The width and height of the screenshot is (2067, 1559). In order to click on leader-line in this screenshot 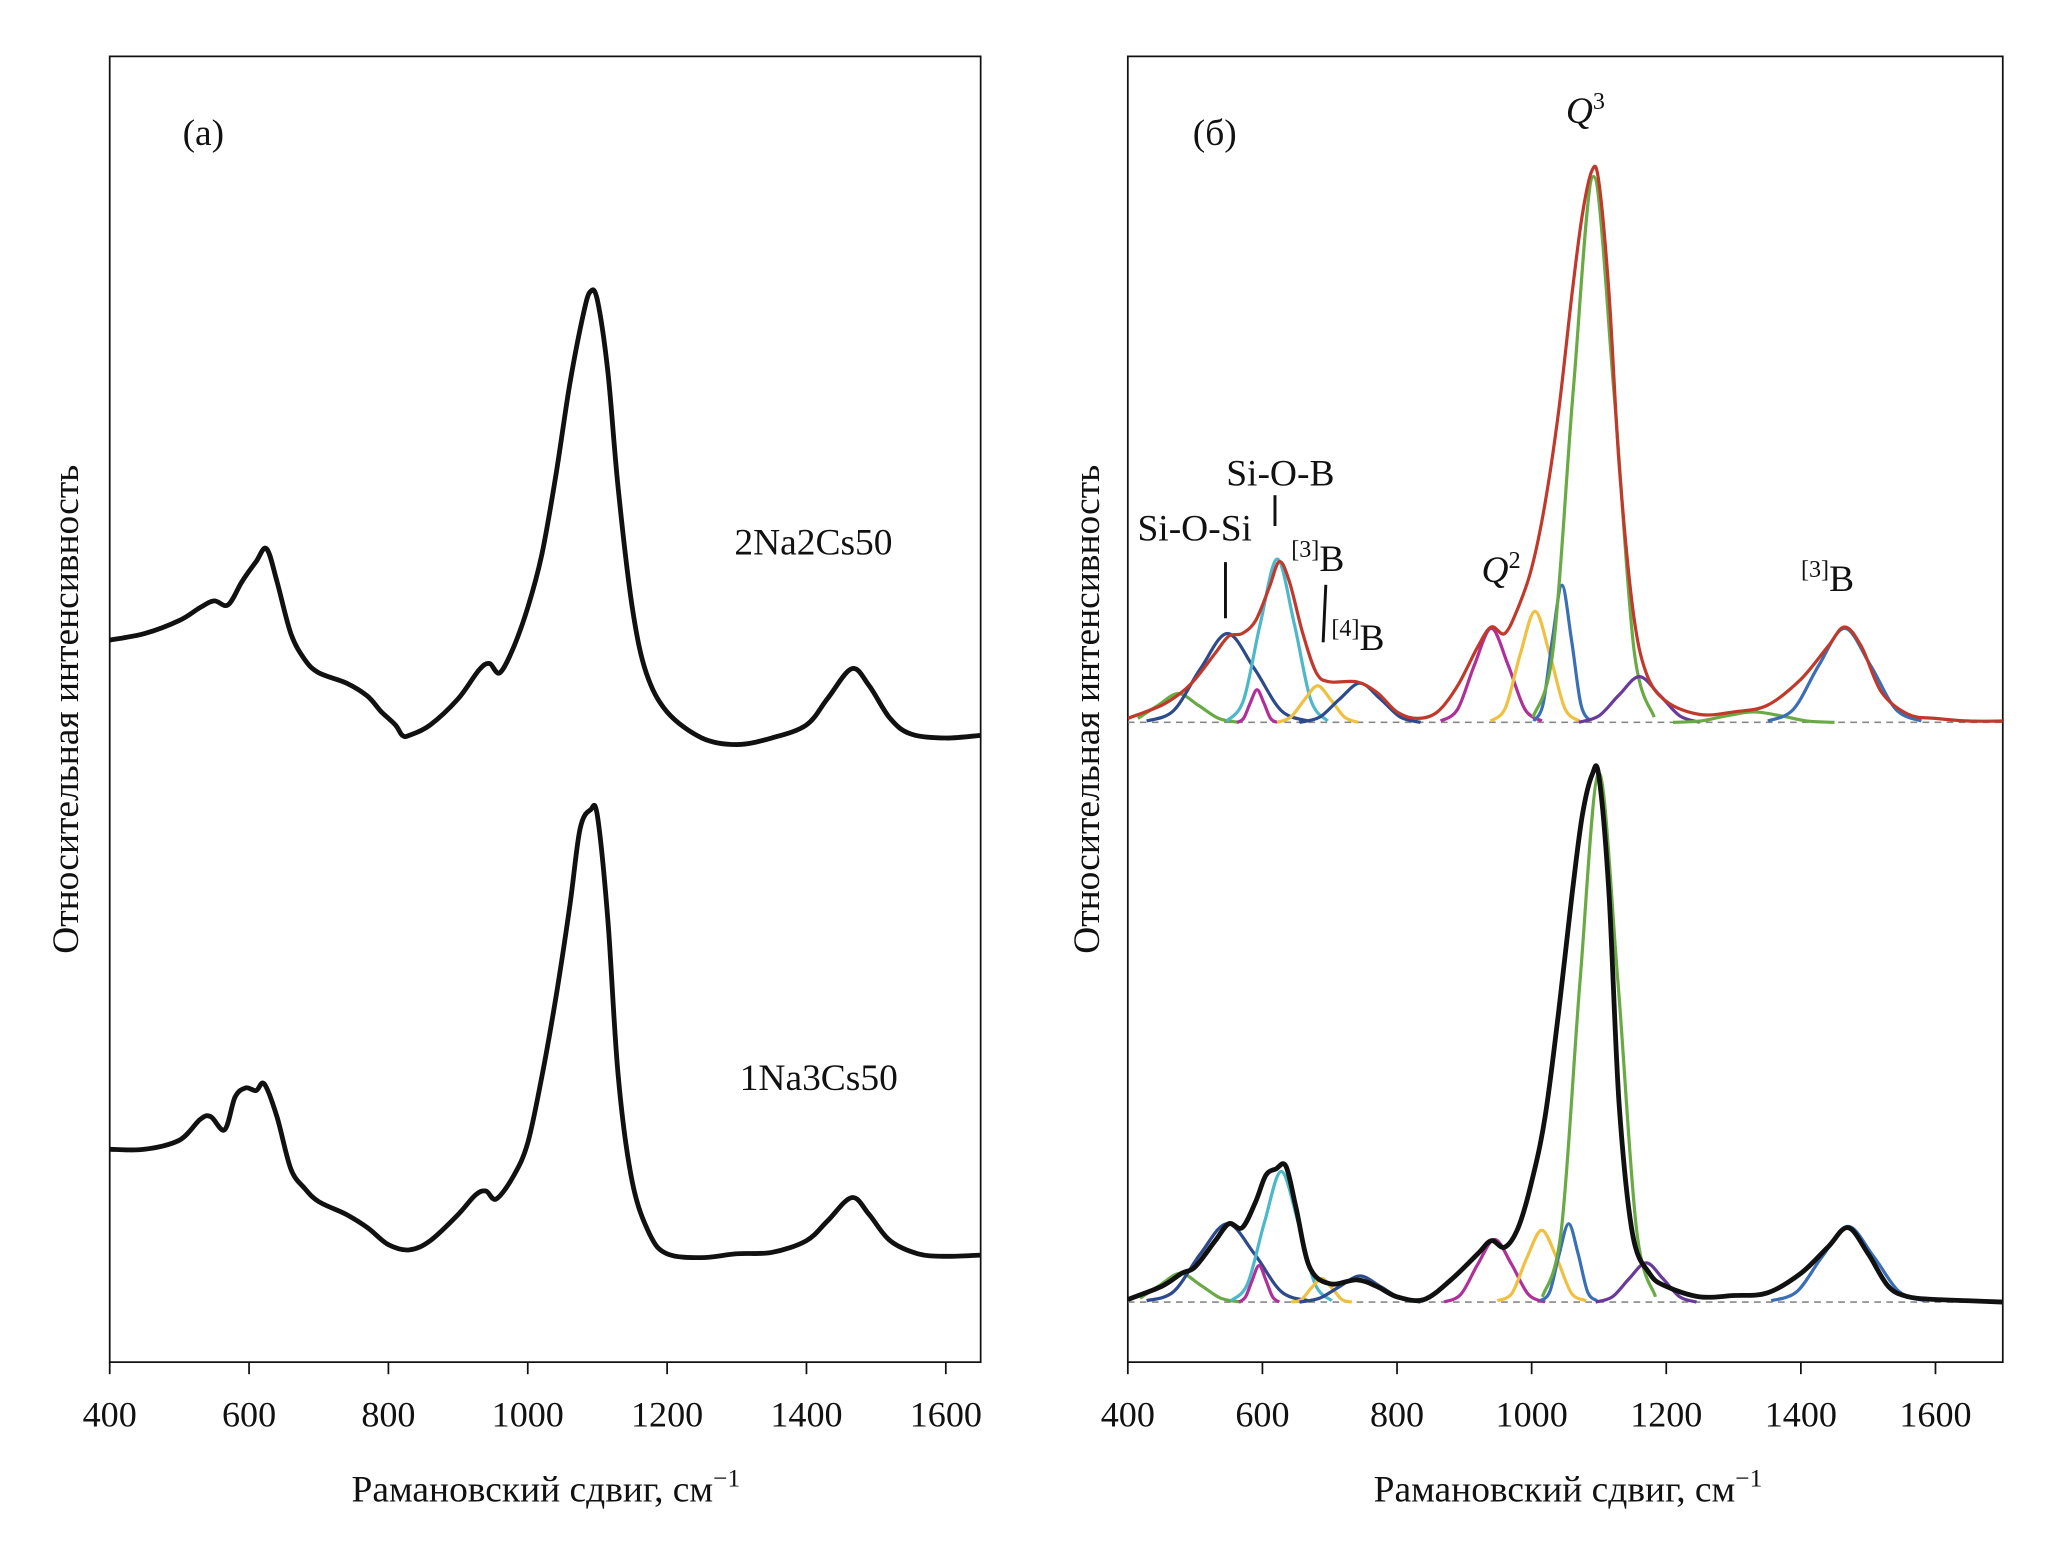, I will do `click(1324, 613)`.